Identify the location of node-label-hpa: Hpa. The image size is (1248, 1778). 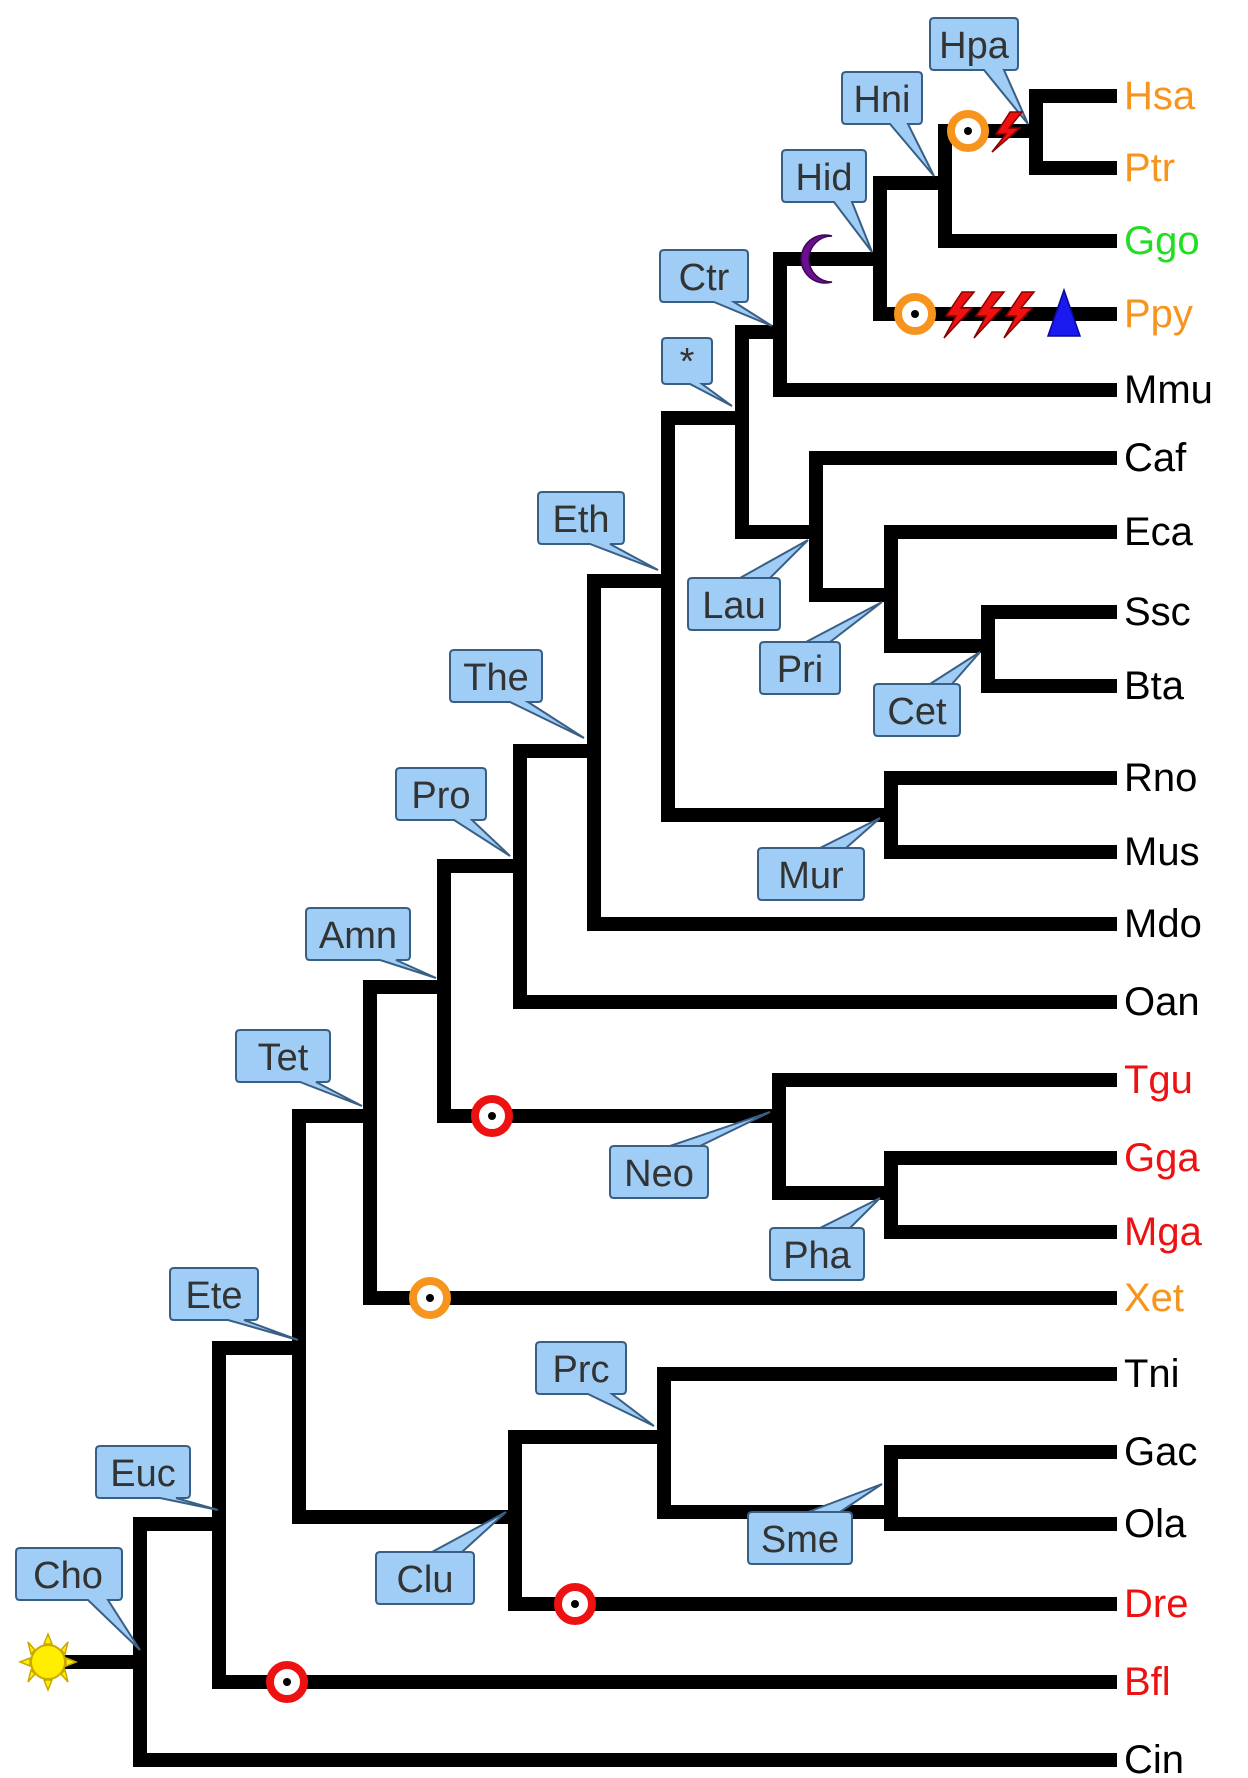
(974, 46).